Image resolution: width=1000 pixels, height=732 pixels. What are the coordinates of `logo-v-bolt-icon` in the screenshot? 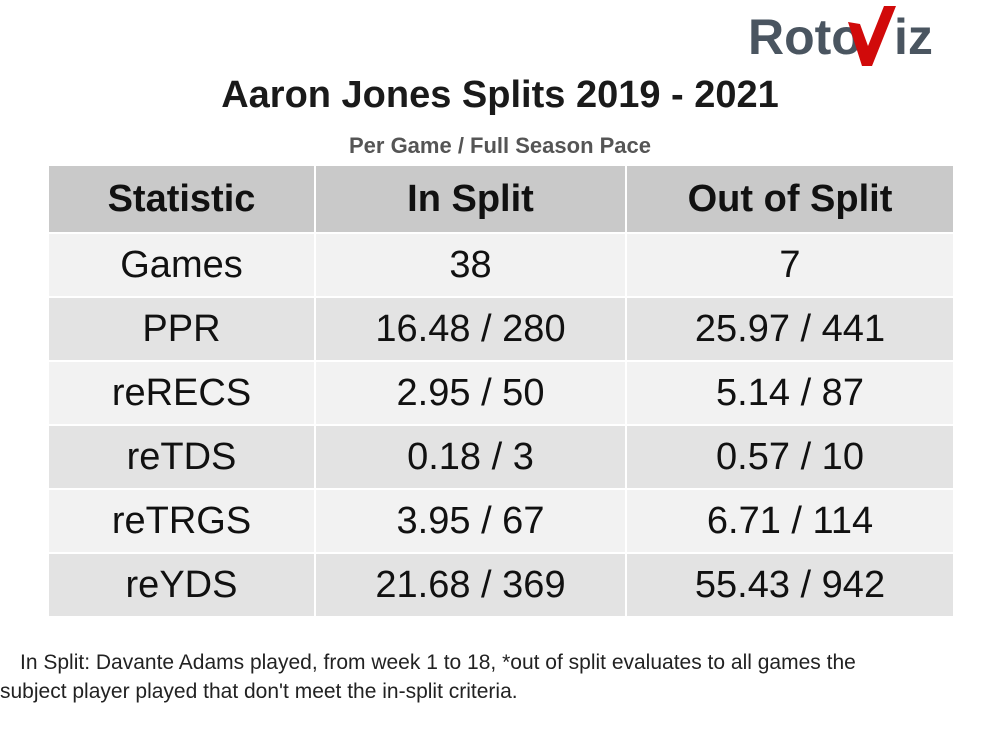 It's located at (872, 36).